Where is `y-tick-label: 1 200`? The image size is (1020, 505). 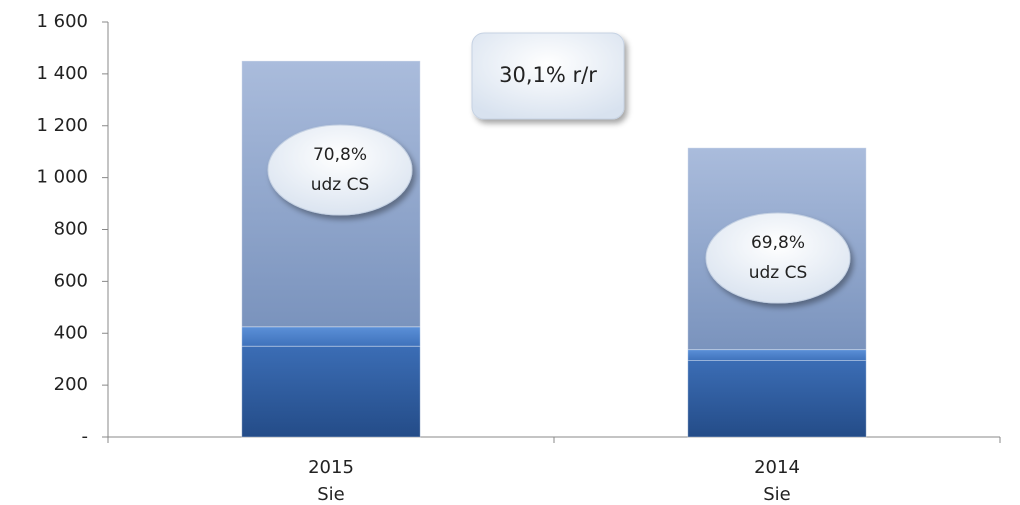
y-tick-label: 1 200 is located at coordinates (62, 125).